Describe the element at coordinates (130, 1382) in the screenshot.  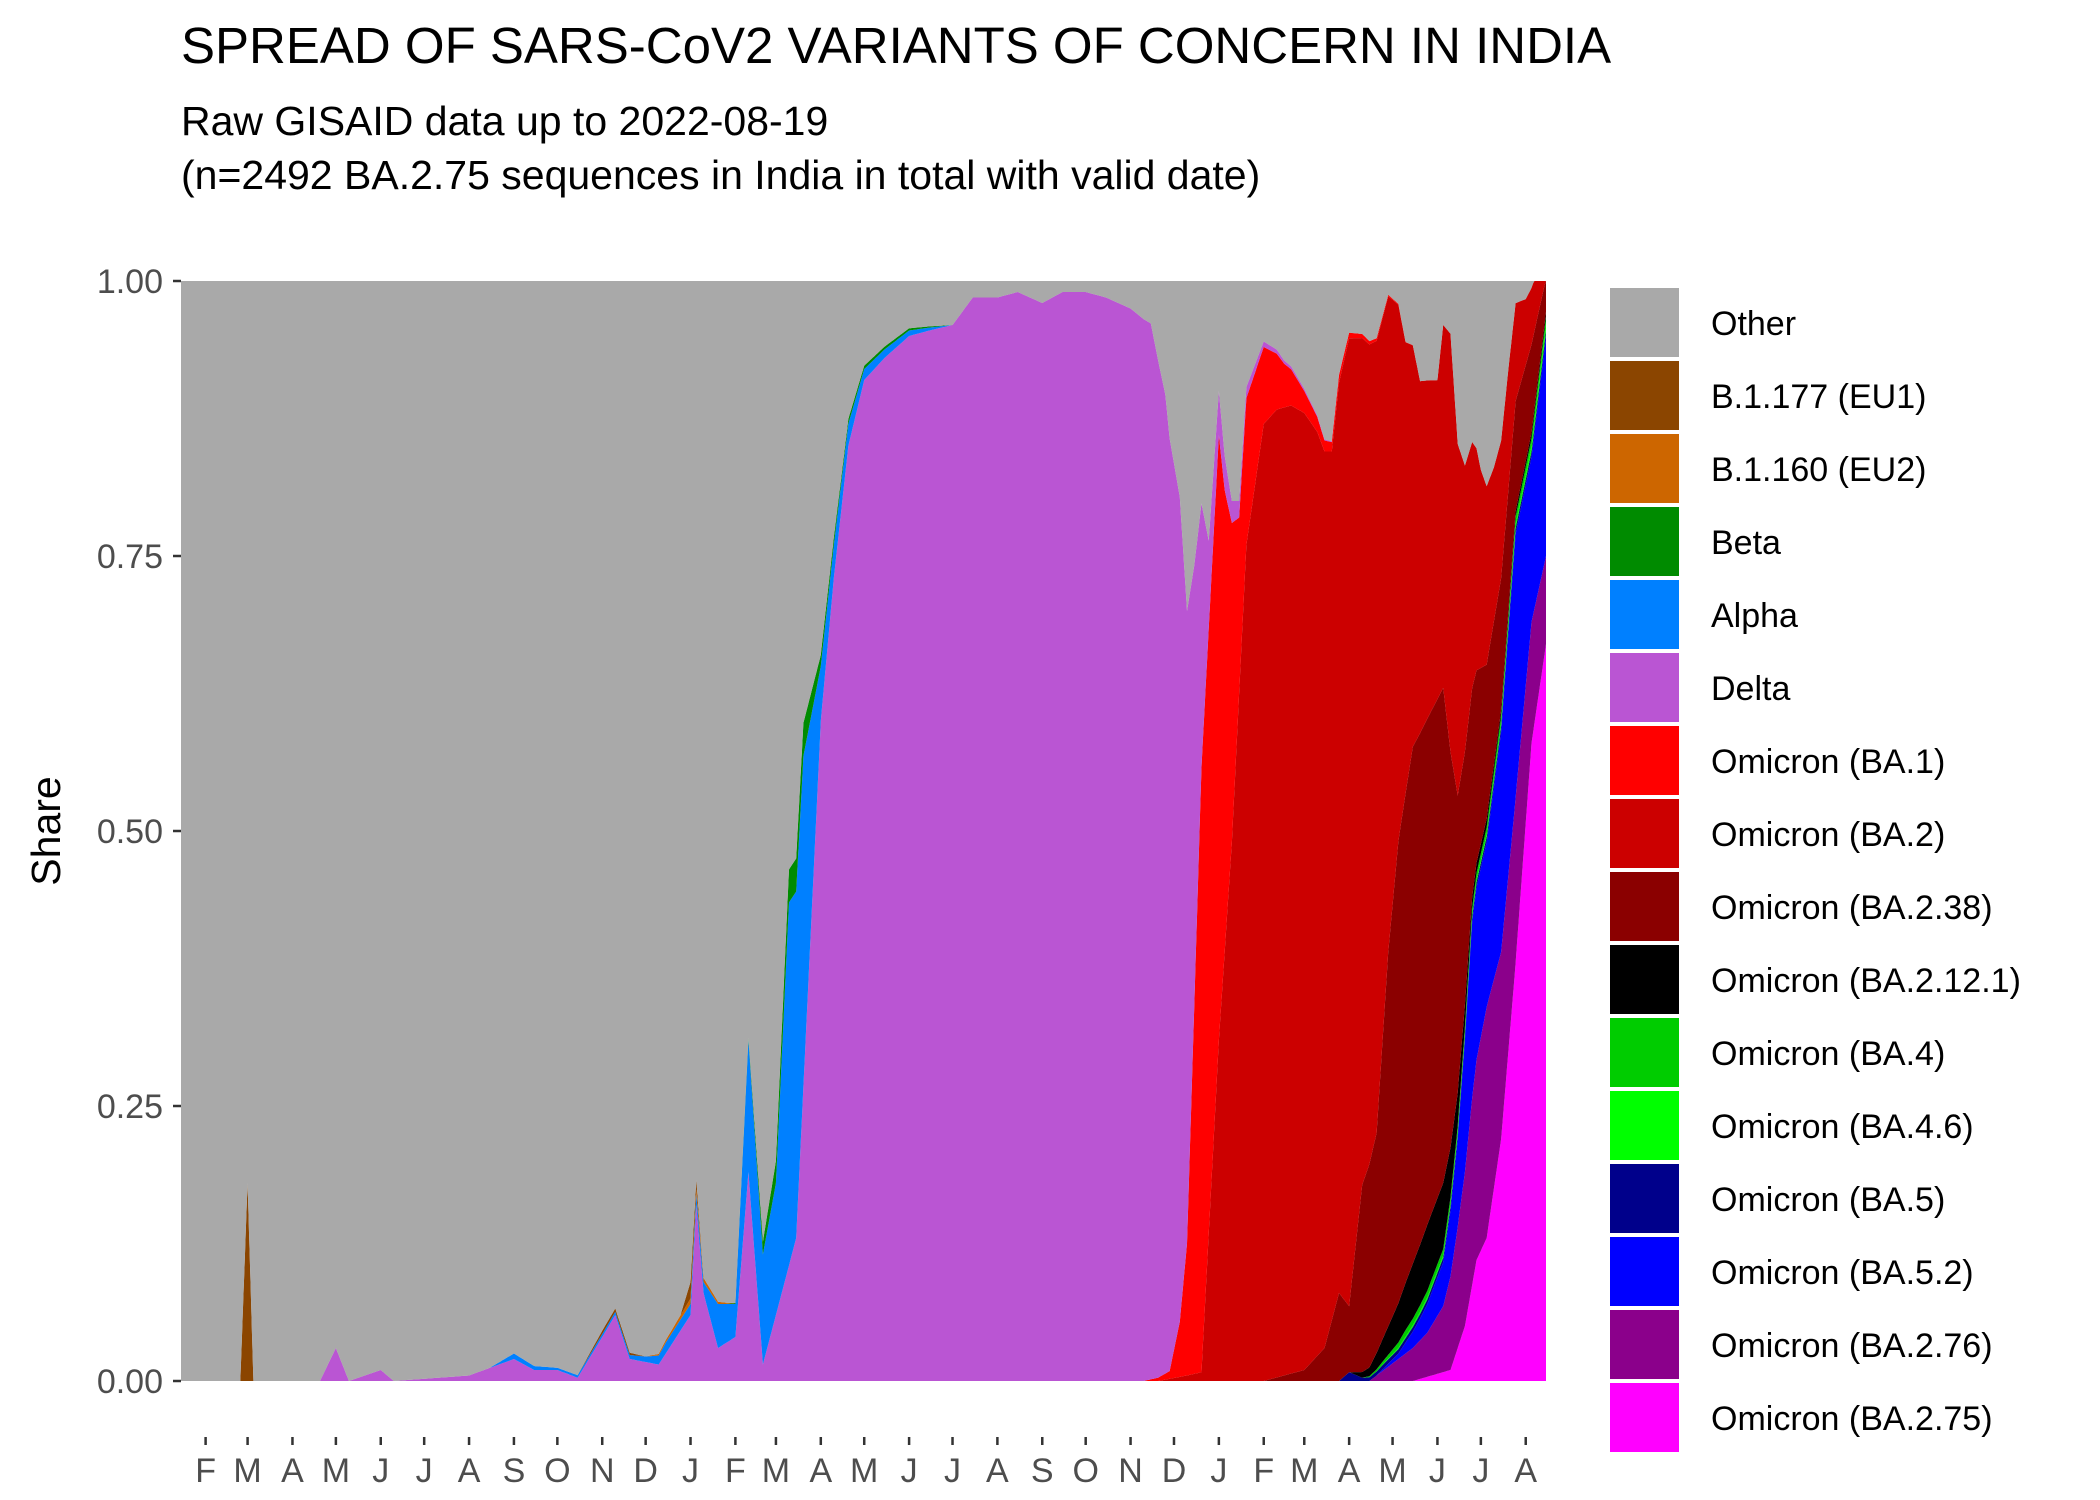
I see `y-tick-label: 0.00` at that location.